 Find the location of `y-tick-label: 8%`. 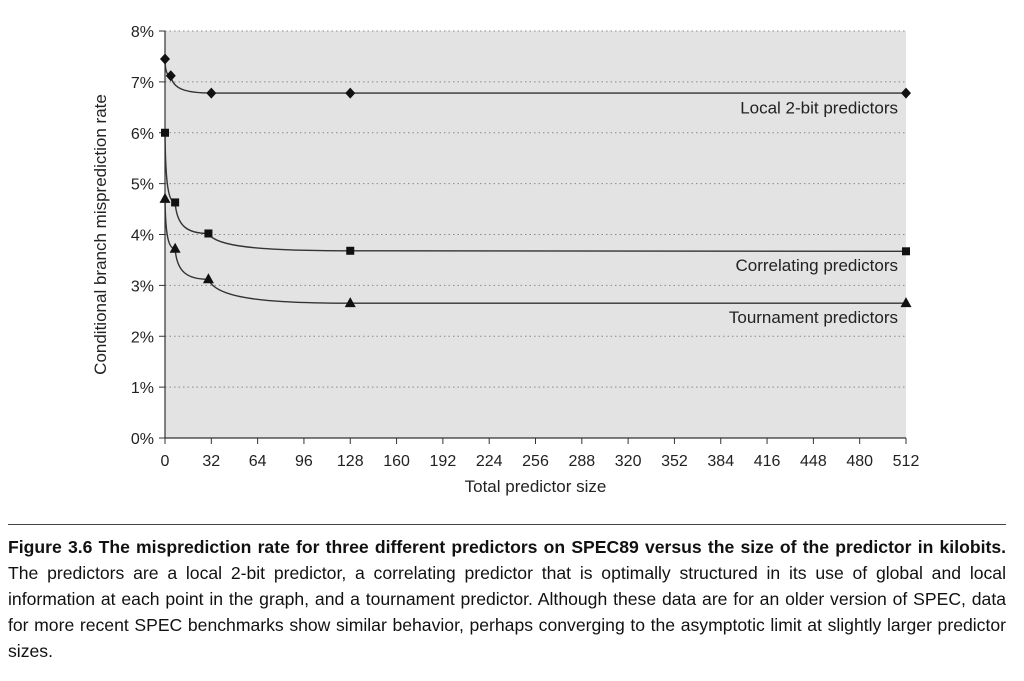

y-tick-label: 8% is located at coordinates (142, 32).